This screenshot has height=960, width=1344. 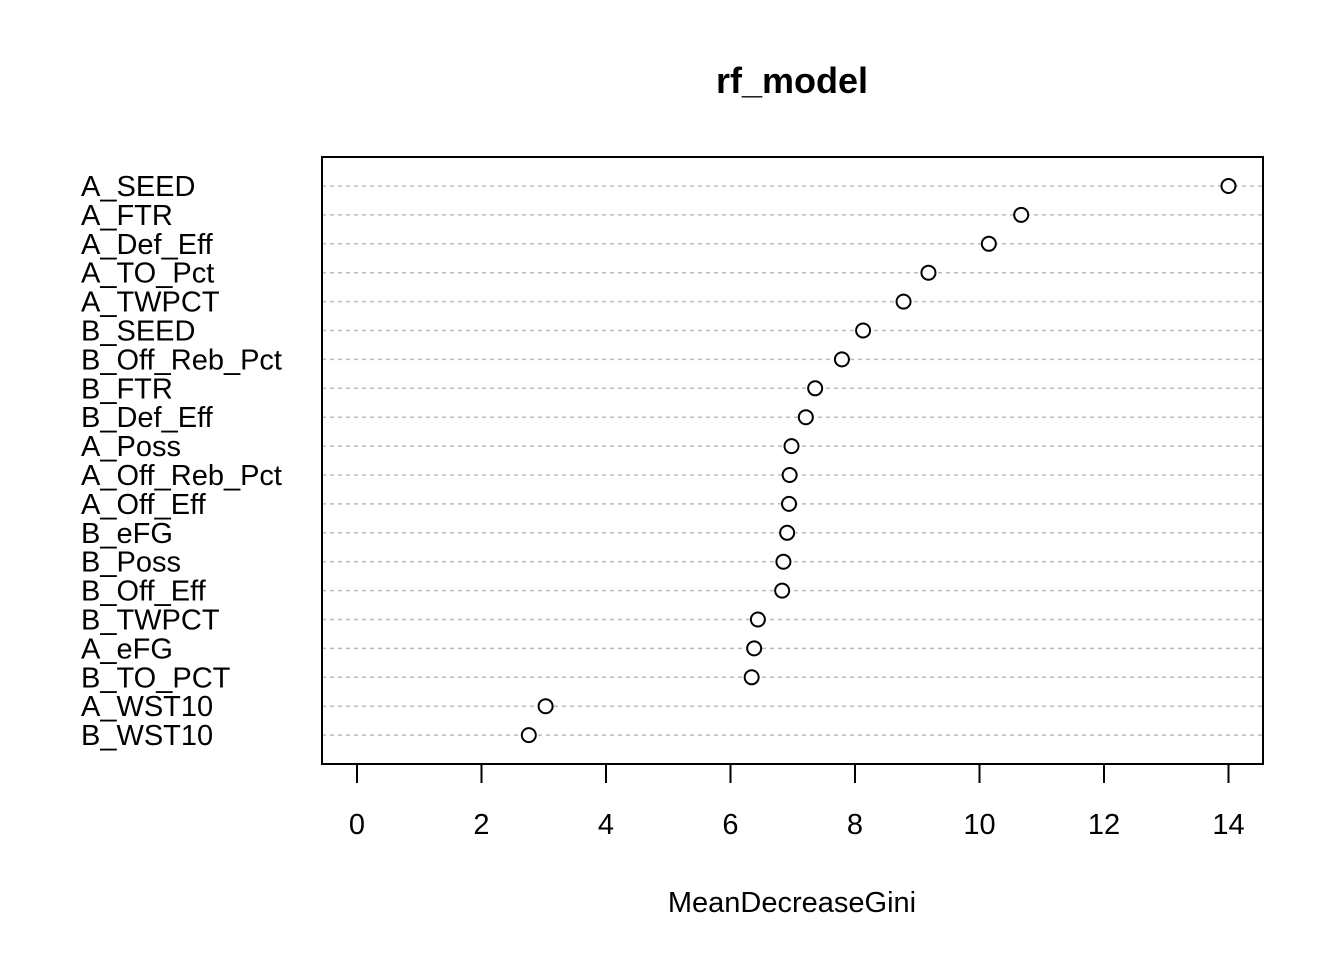 What do you see at coordinates (147, 736) in the screenshot?
I see `category-label: B_WST10` at bounding box center [147, 736].